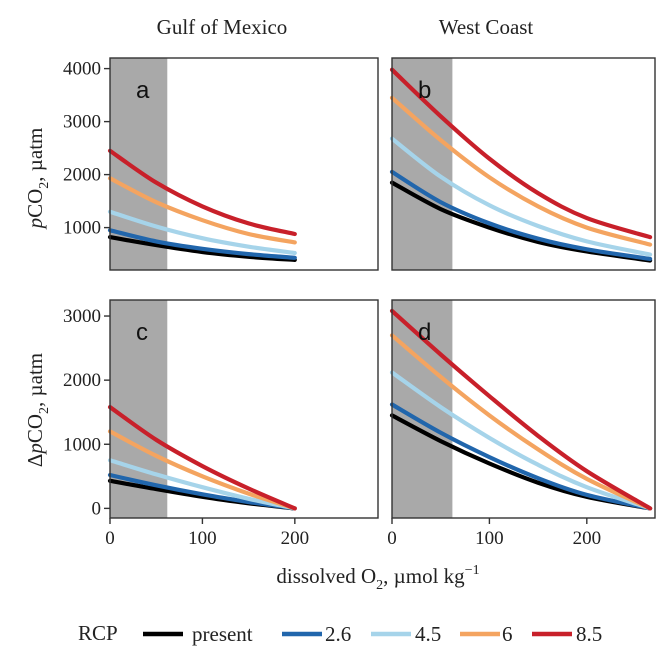 This screenshot has width=659, height=650. What do you see at coordinates (424, 90) in the screenshot?
I see `panel-letter: b` at bounding box center [424, 90].